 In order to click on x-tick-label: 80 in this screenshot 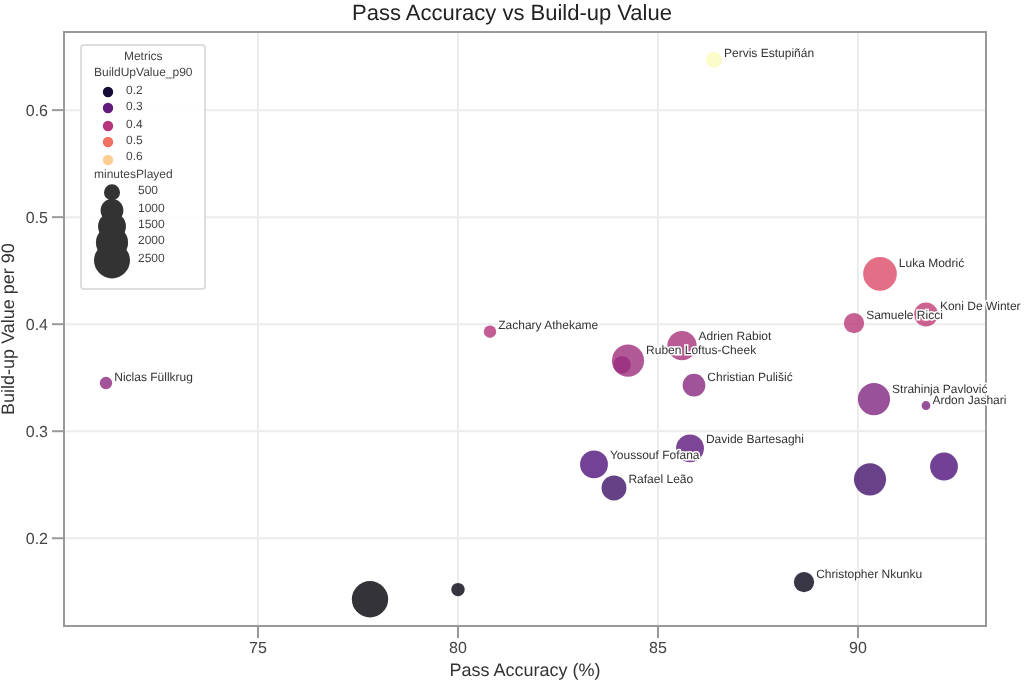, I will do `click(458, 648)`.